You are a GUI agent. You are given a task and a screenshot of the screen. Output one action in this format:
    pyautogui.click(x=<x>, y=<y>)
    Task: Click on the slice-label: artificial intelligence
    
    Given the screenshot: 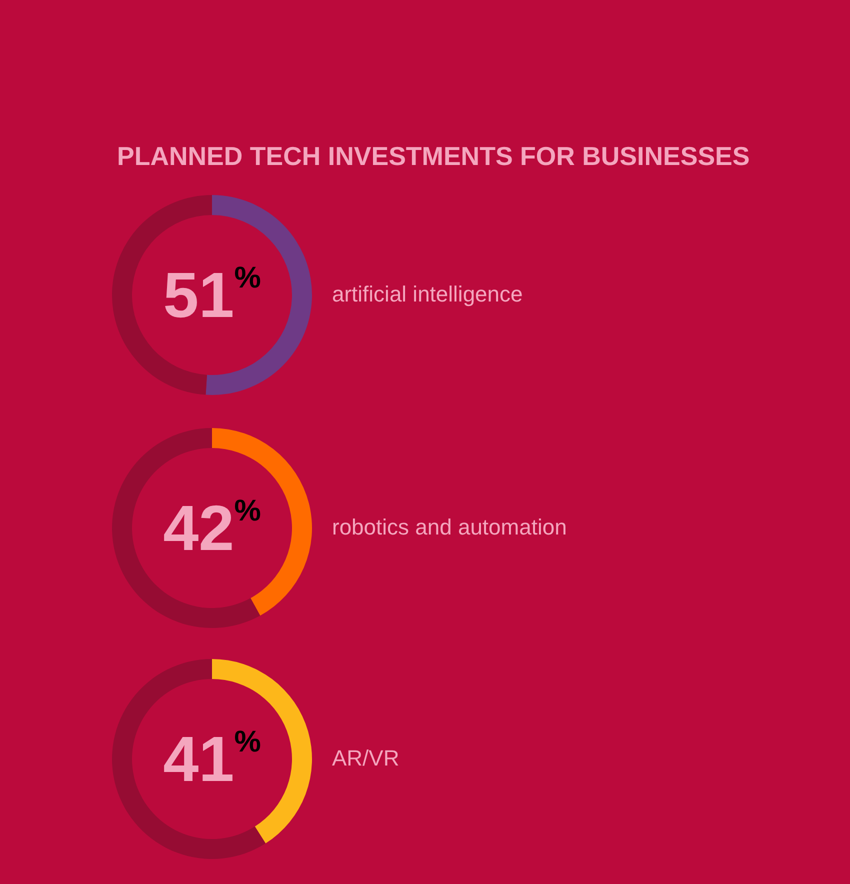 What is the action you would take?
    pyautogui.click(x=427, y=294)
    